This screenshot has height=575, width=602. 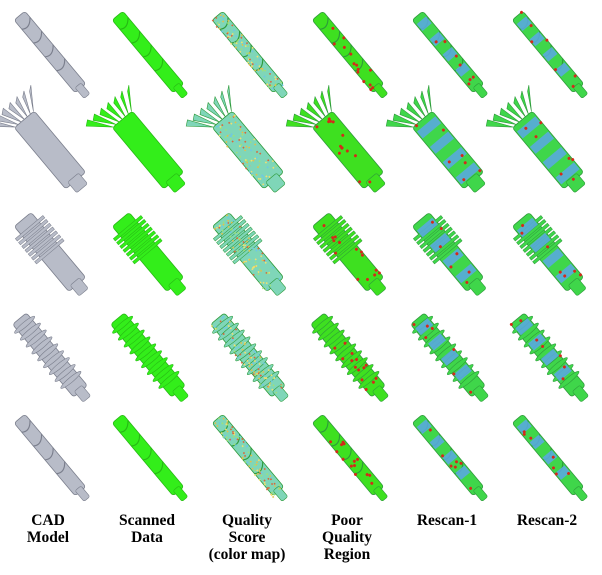 I want to click on threaded-shaft-rescan1-thumb, so click(x=450, y=357).